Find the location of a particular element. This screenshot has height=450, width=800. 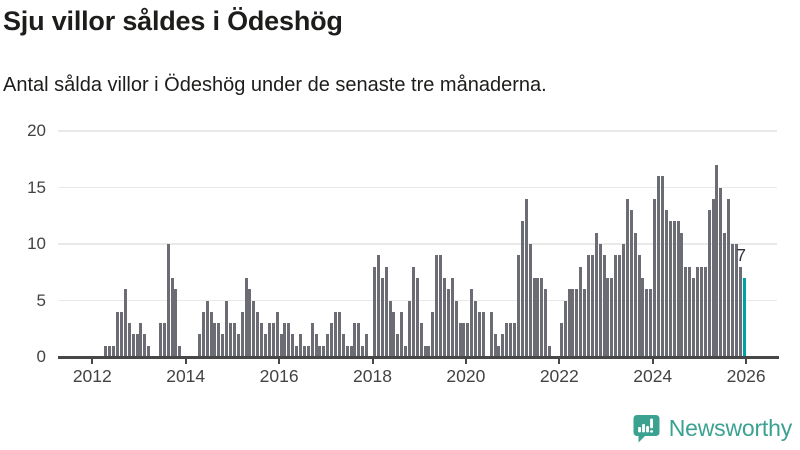

x-axis-label-2020: 2020 is located at coordinates (466, 376).